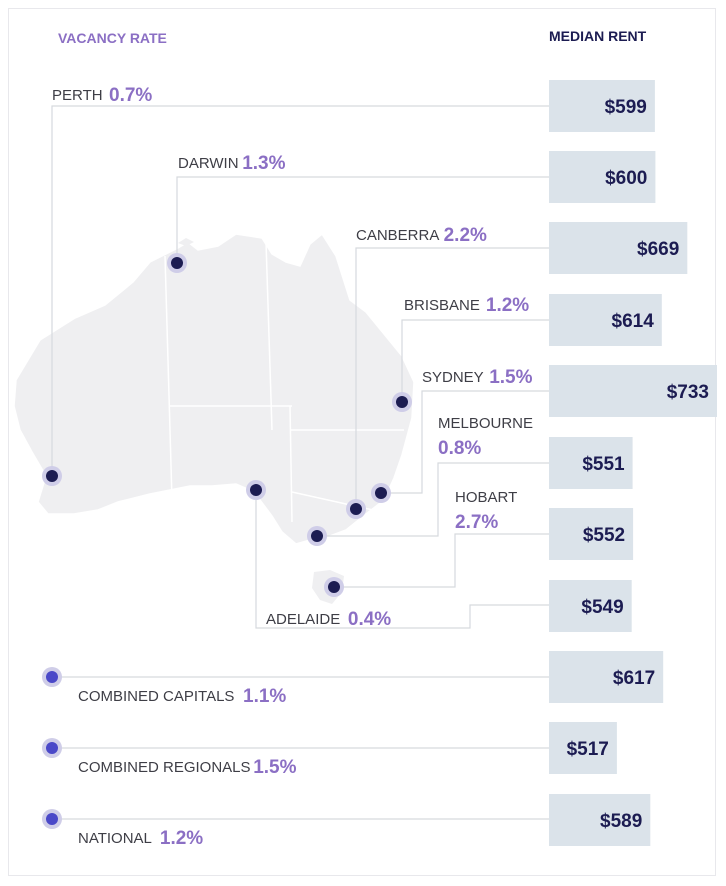 Image resolution: width=726 pixels, height=886 pixels. I want to click on vacancy-label-combined-capitals: 1.1%, so click(264, 696).